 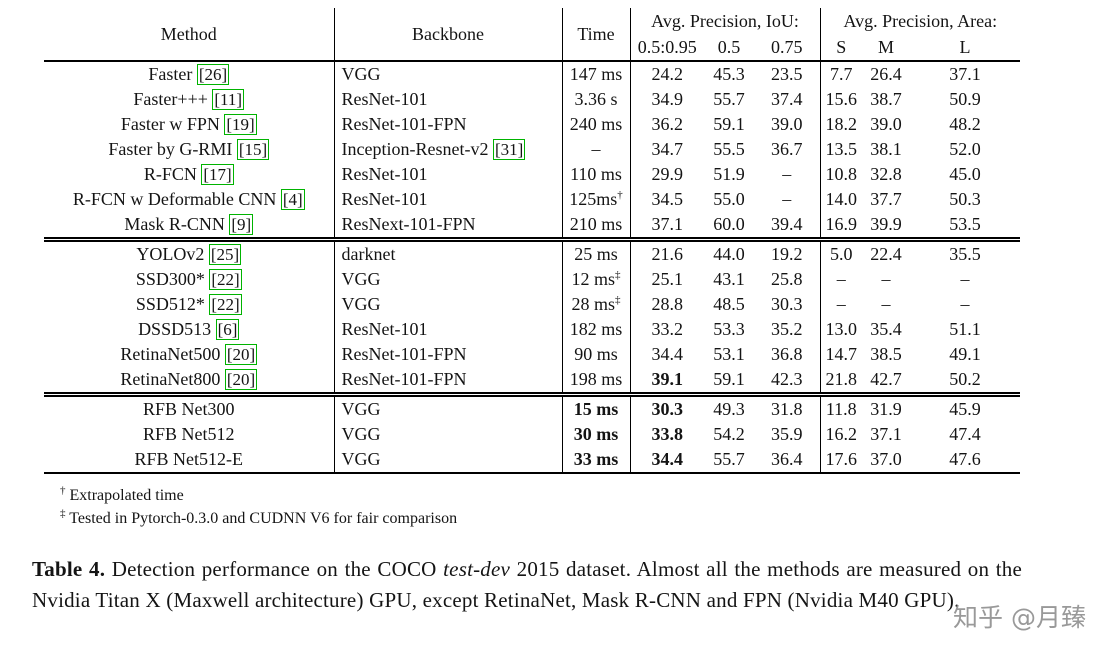 I want to click on ap-iou-cell: 55.7, so click(x=729, y=459).